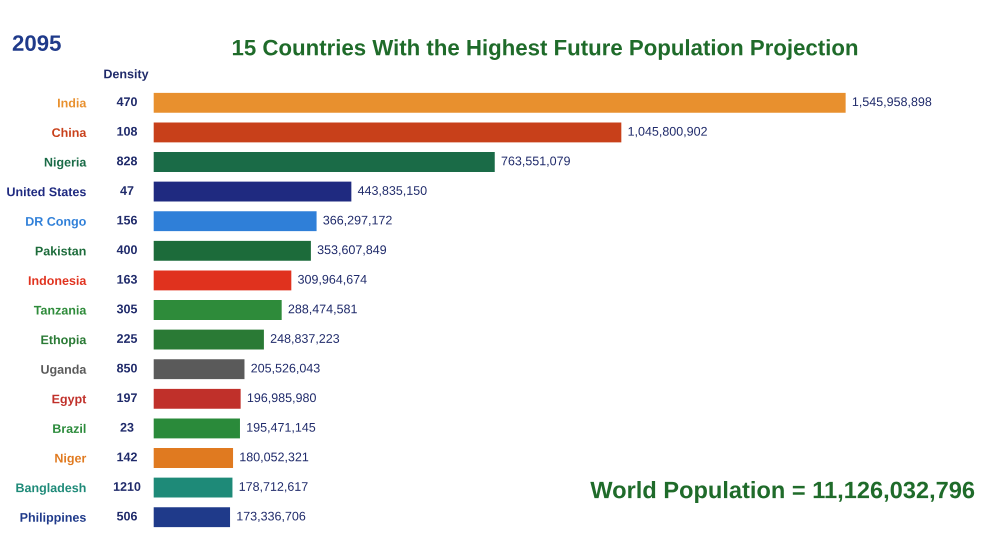 The image size is (992, 556). I want to click on text: 506, so click(126, 516).